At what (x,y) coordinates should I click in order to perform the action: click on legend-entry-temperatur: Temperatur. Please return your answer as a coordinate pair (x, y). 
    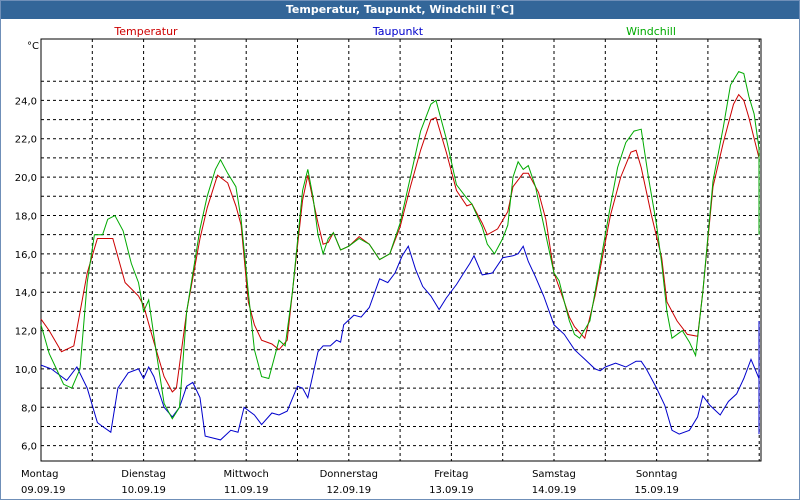
    Looking at the image, I should click on (145, 31).